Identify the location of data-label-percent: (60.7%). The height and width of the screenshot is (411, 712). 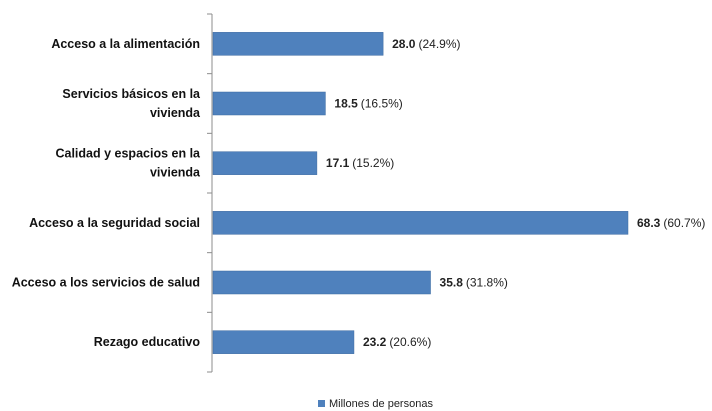
(684, 223).